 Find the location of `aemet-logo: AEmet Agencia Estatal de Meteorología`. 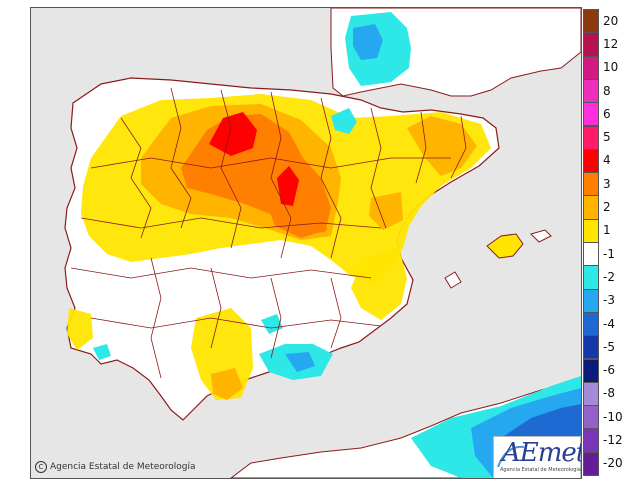

aemet-logo: AEmet Agencia Estatal de Meteorología is located at coordinates (537, 457).